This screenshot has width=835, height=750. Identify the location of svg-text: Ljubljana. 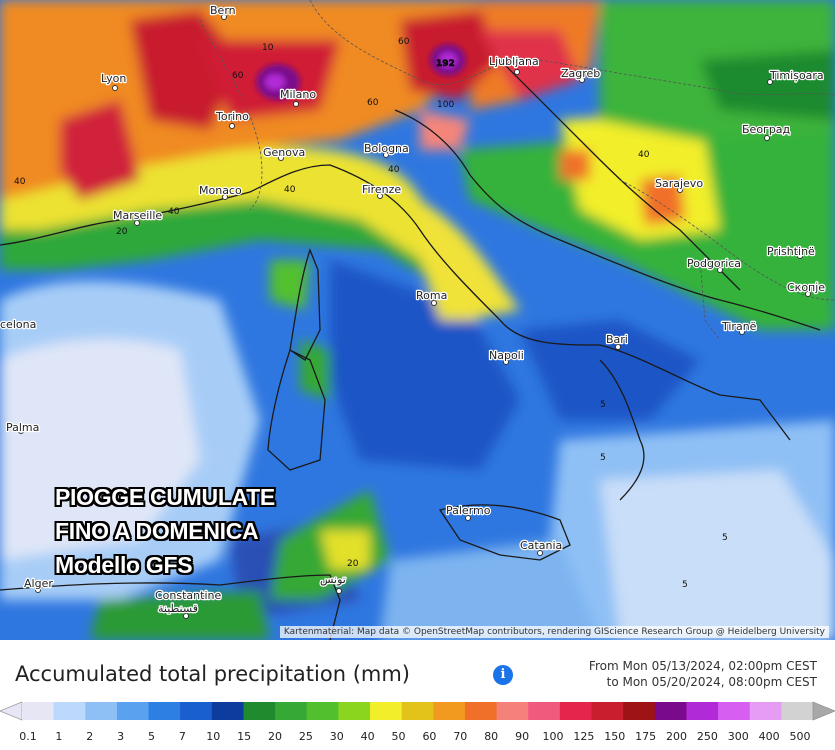
(514, 61).